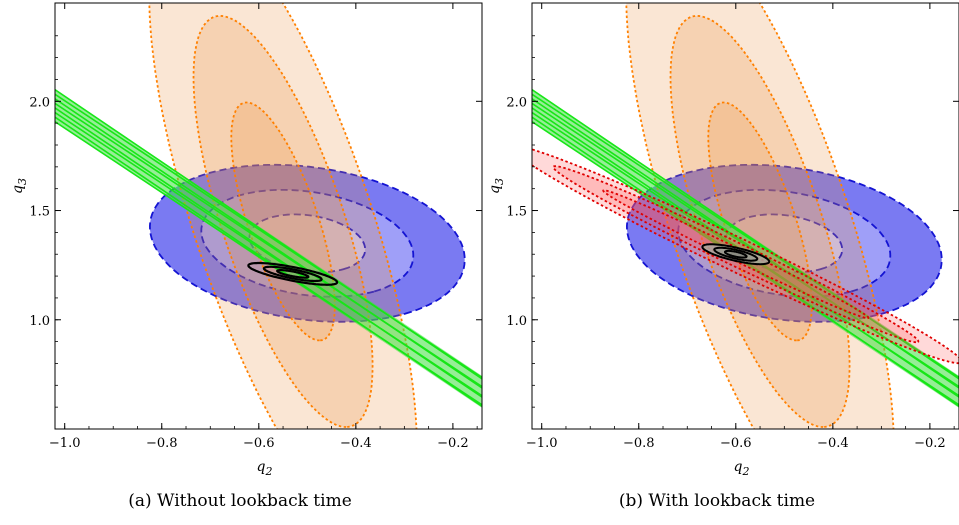 Image resolution: width=959 pixels, height=525 pixels. Describe the element at coordinates (240, 501) in the screenshot. I see `panel-caption: (a) Without lookback time` at that location.